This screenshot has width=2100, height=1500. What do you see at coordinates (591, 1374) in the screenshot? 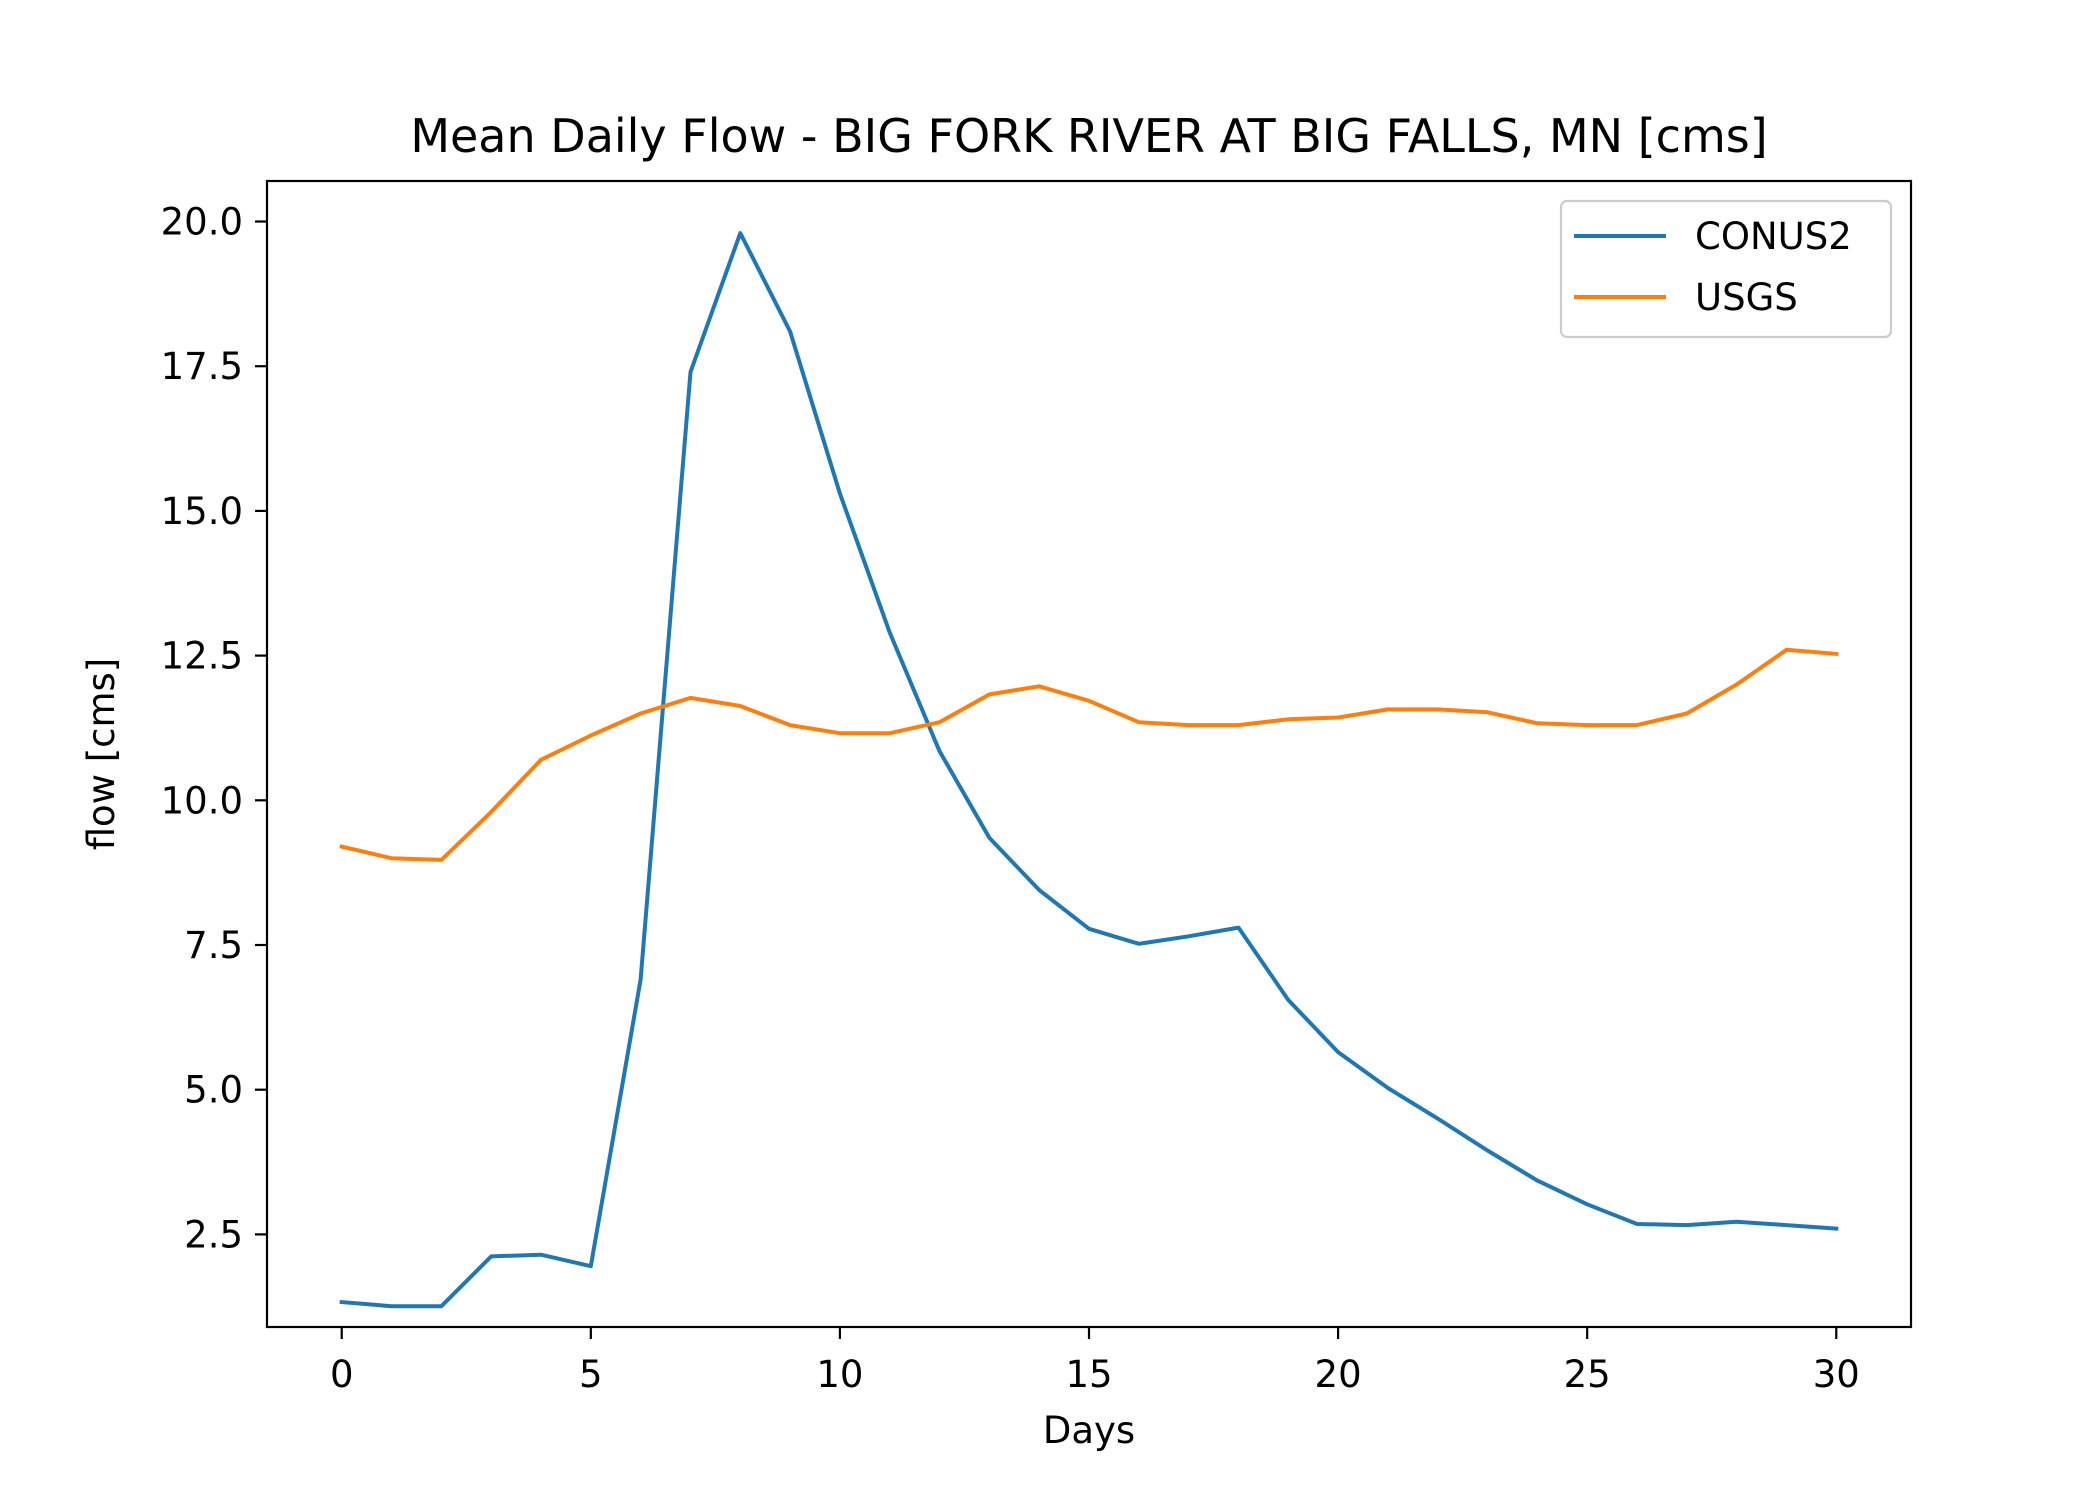
I see `x-tick-label: 5` at bounding box center [591, 1374].